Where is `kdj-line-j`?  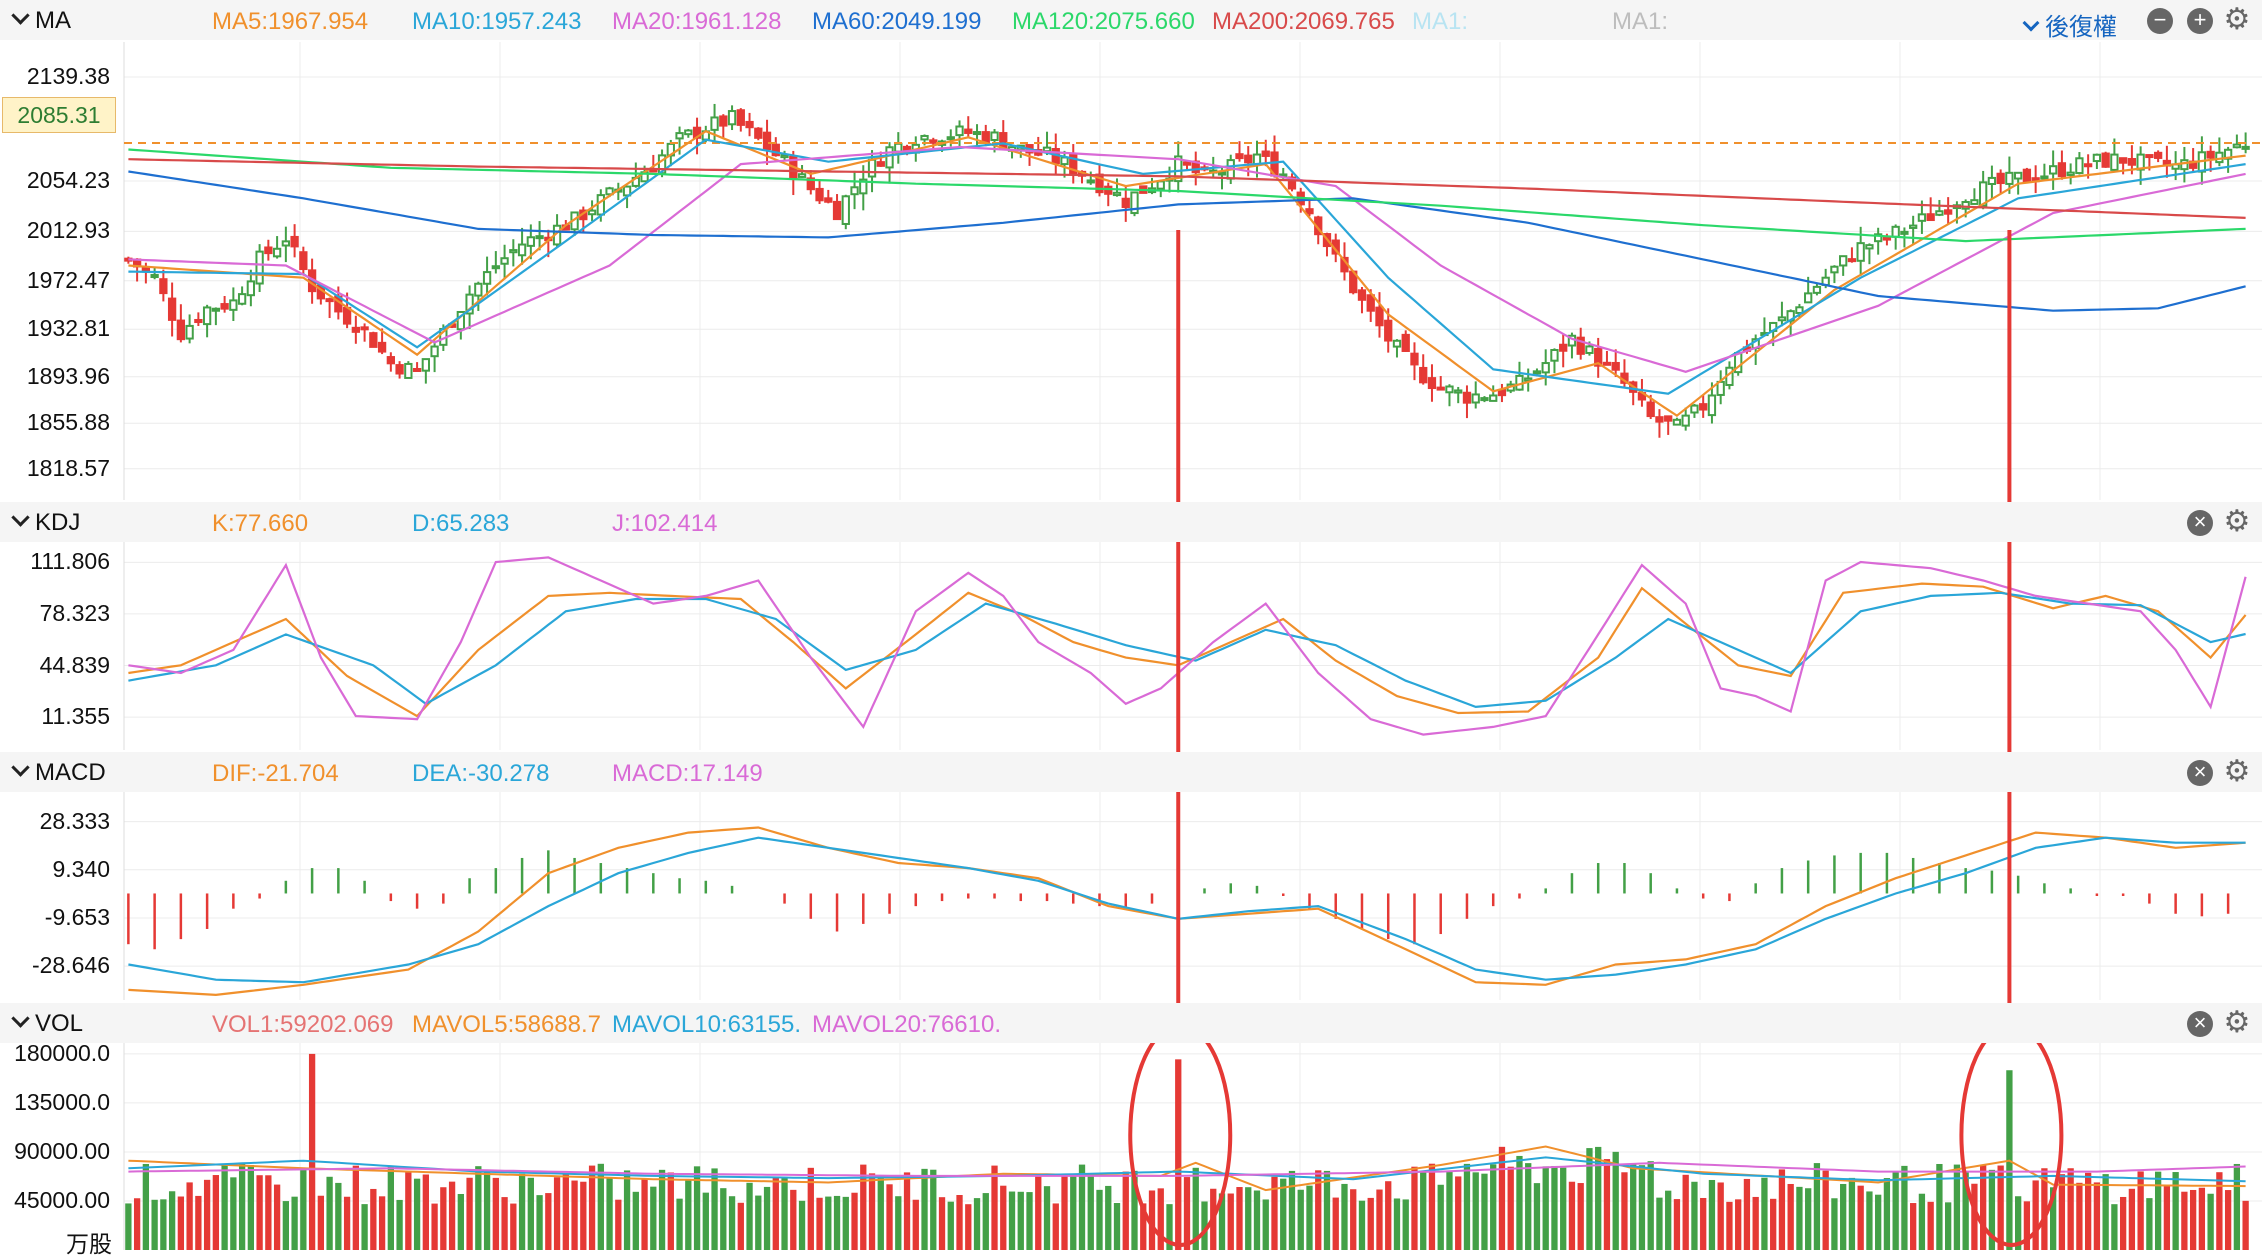
kdj-line-j is located at coordinates (1187, 646).